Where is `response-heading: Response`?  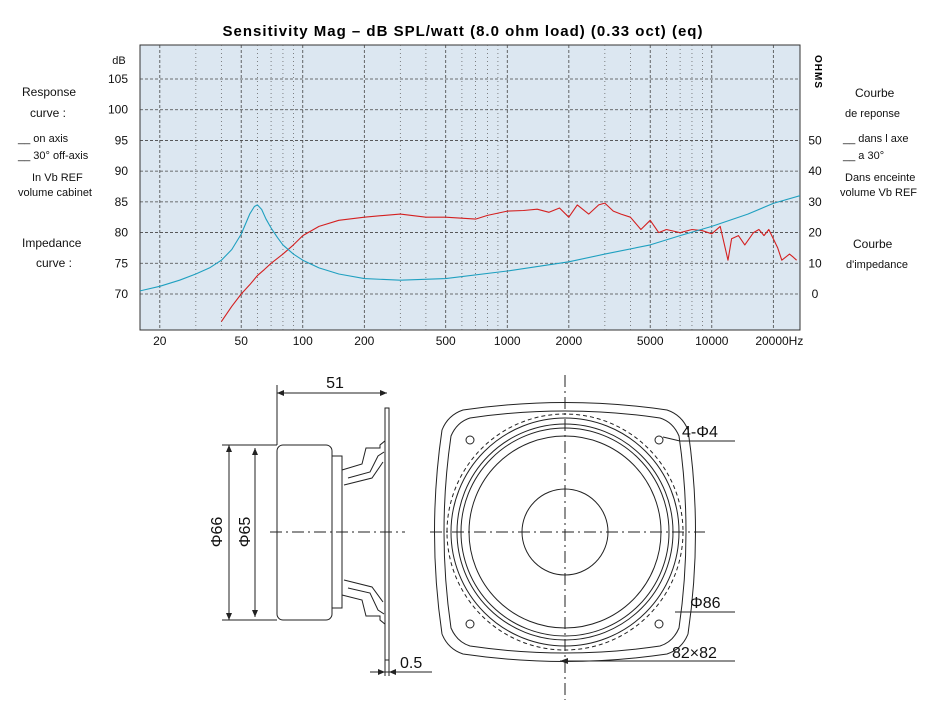 response-heading: Response is located at coordinates (49, 92).